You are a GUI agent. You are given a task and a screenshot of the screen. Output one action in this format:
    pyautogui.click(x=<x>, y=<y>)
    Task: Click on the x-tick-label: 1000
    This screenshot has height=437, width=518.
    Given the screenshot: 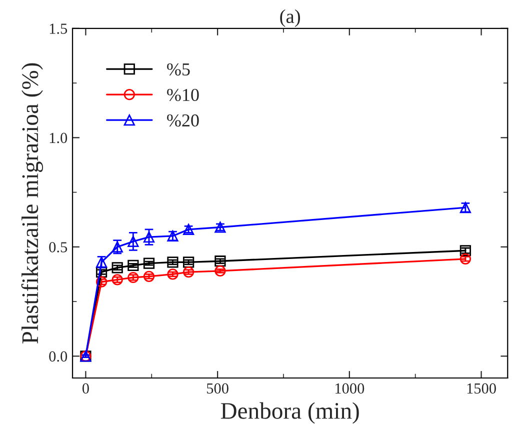 What is the action you would take?
    pyautogui.click(x=349, y=388)
    